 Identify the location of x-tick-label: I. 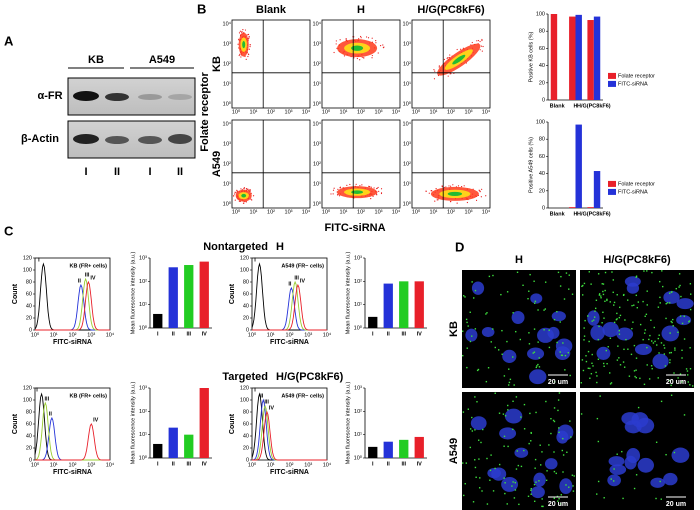
(158, 334).